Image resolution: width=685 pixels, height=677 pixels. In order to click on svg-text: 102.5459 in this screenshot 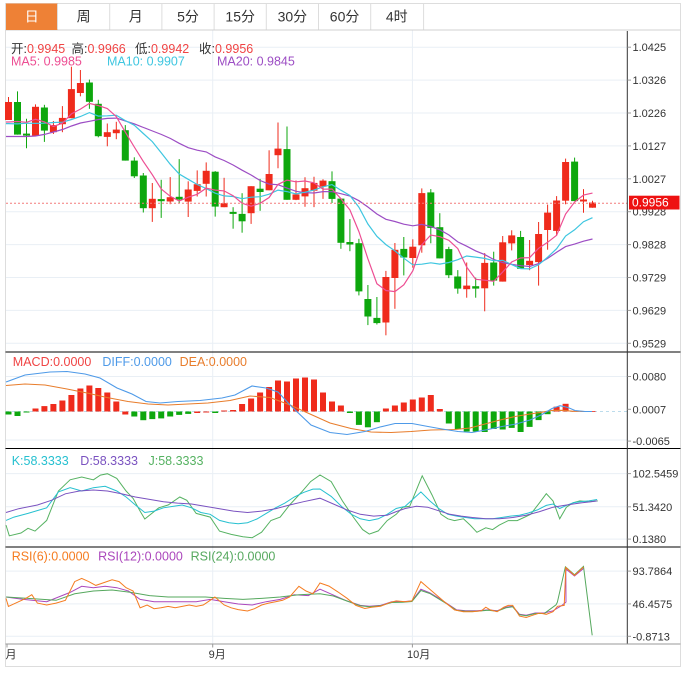, I will do `click(656, 475)`.